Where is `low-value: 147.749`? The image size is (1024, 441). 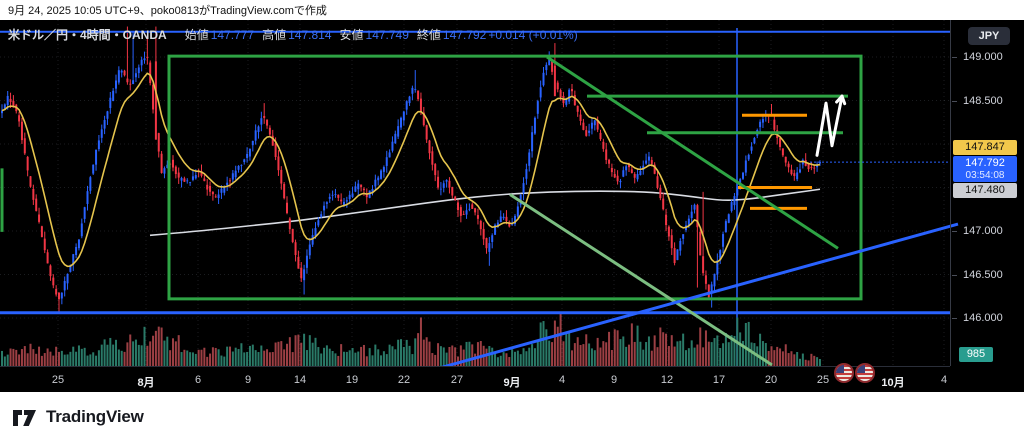
low-value: 147.749 is located at coordinates (387, 35).